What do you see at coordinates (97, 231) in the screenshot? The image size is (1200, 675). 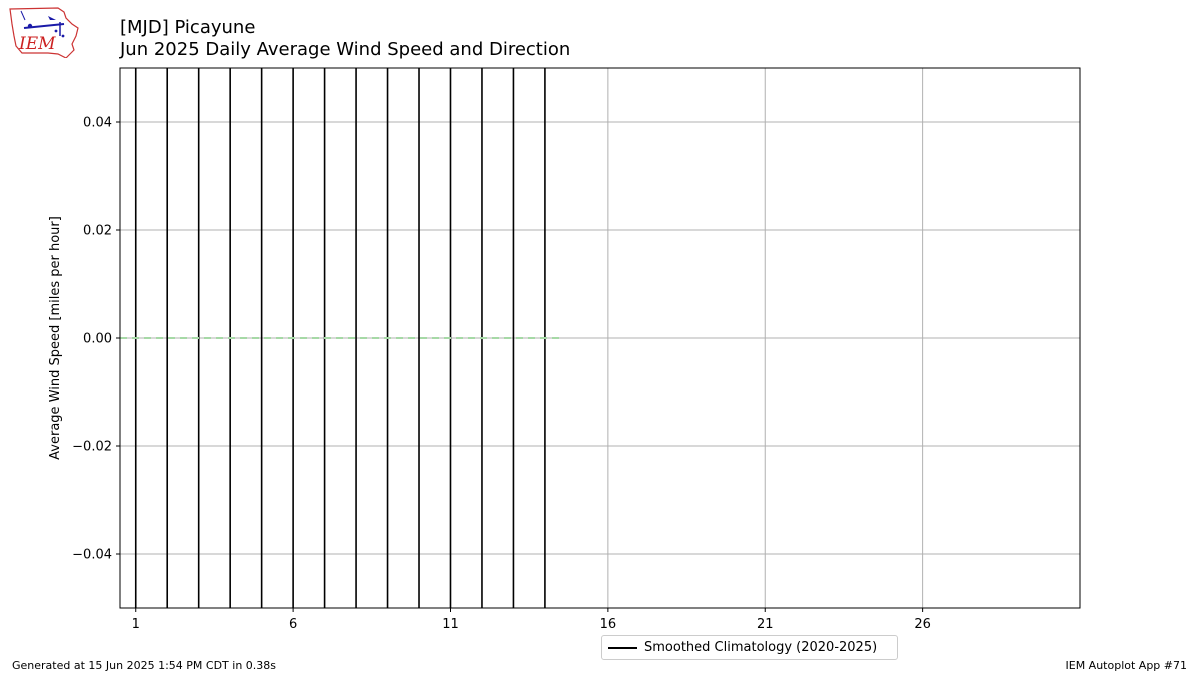 I see `y-tick-label: 0.02` at bounding box center [97, 231].